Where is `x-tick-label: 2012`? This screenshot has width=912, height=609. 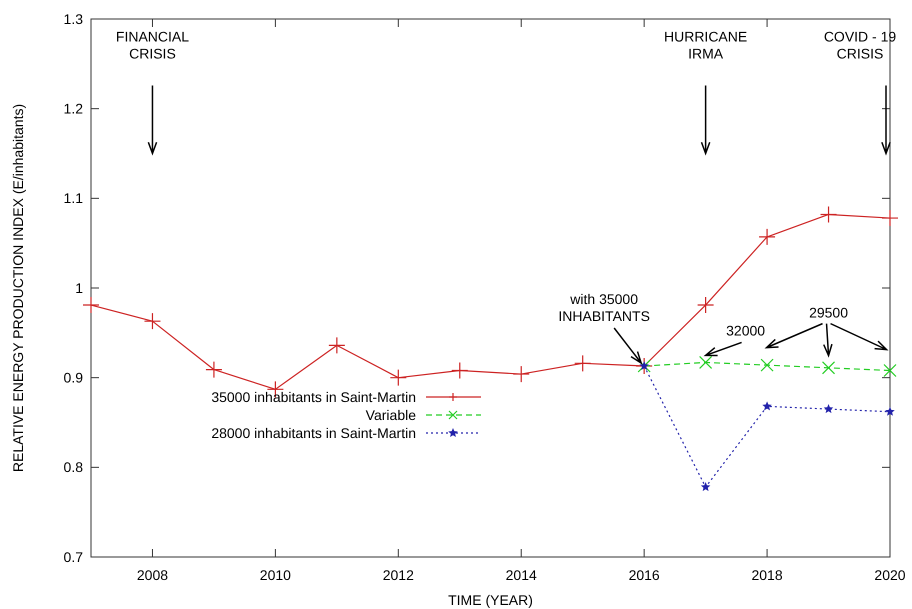
x-tick-label: 2012 is located at coordinates (398, 575).